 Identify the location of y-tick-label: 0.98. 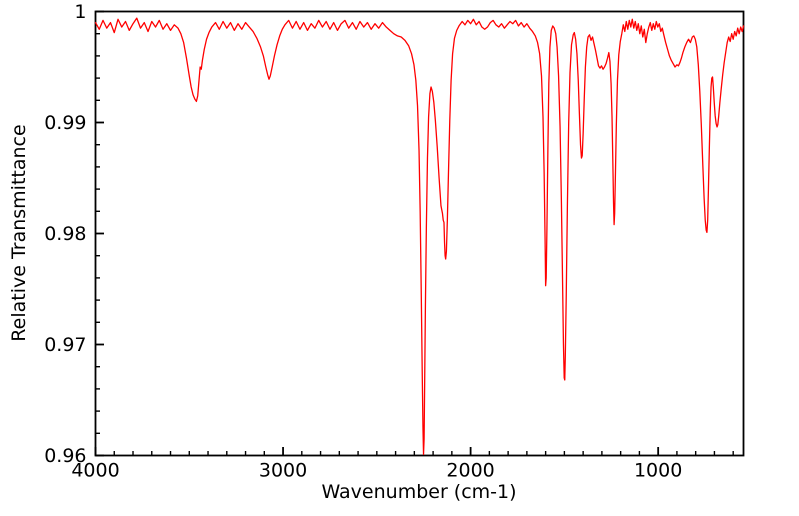
(65, 234).